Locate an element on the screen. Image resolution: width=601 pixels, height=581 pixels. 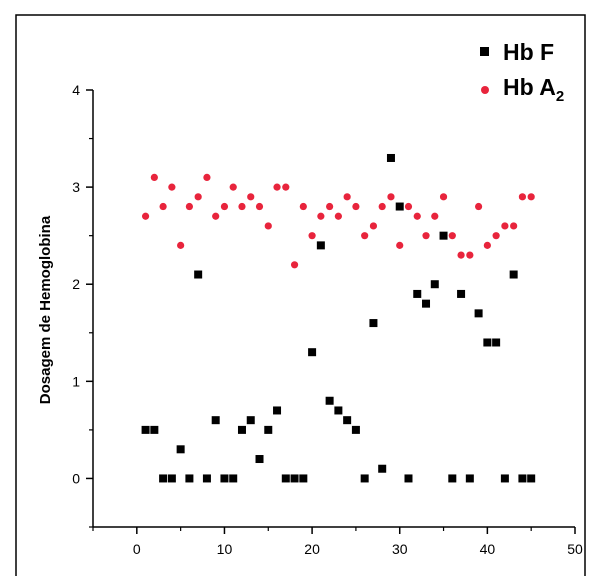
y-axis-label: Dosagem de Hemoglobina is located at coordinates (45, 309).